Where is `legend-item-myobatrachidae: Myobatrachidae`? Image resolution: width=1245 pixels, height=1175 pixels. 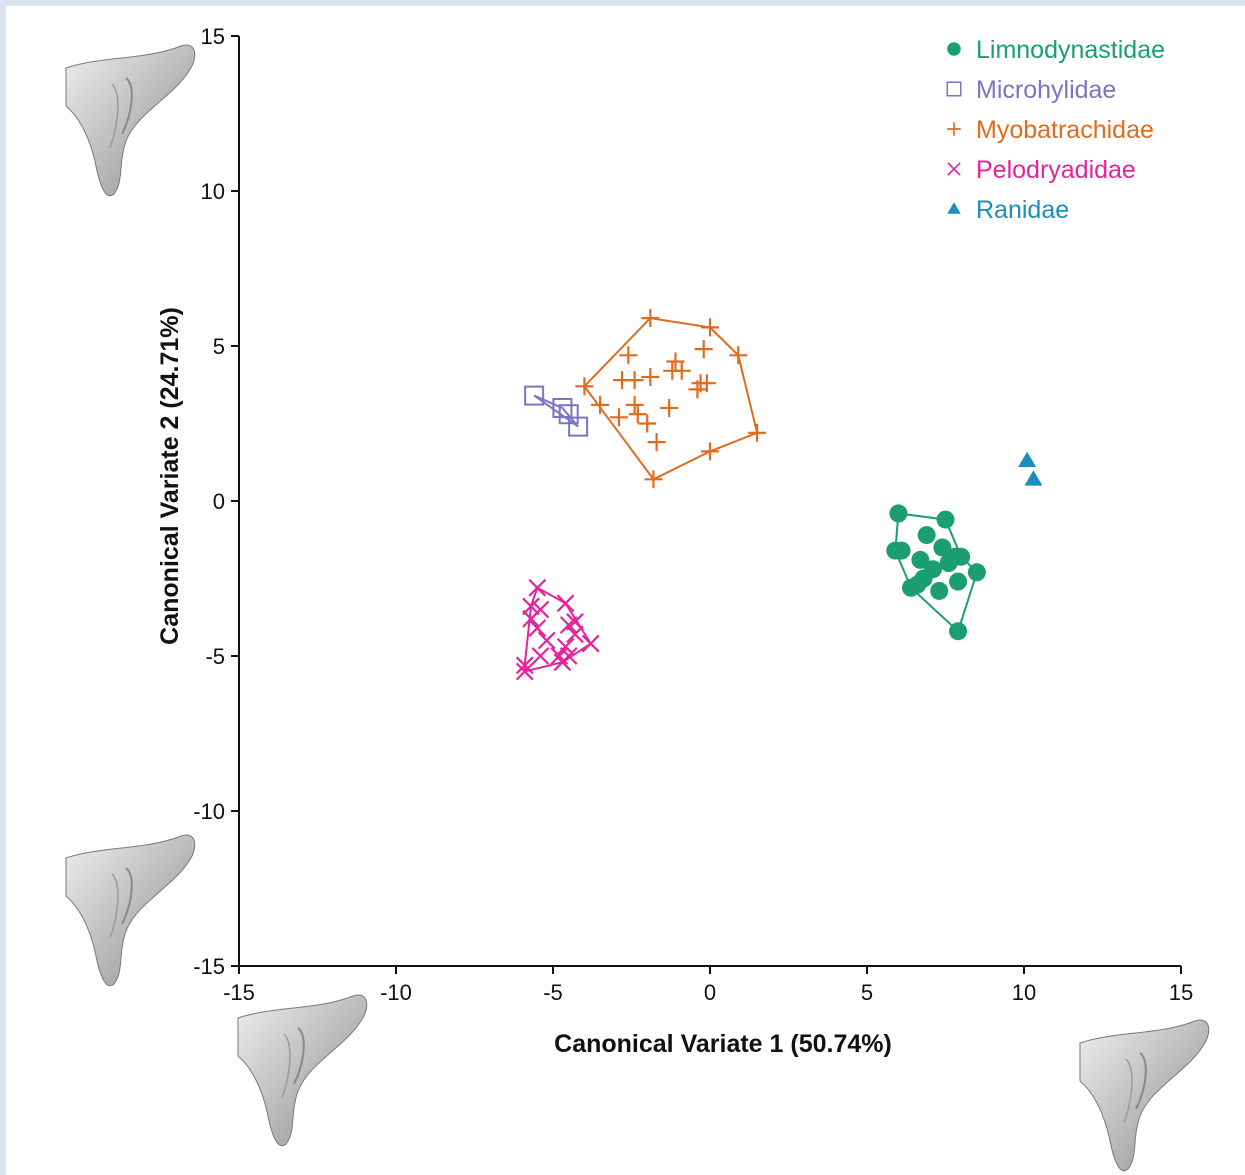
legend-item-myobatrachidae: Myobatrachidae is located at coordinates (1050, 130).